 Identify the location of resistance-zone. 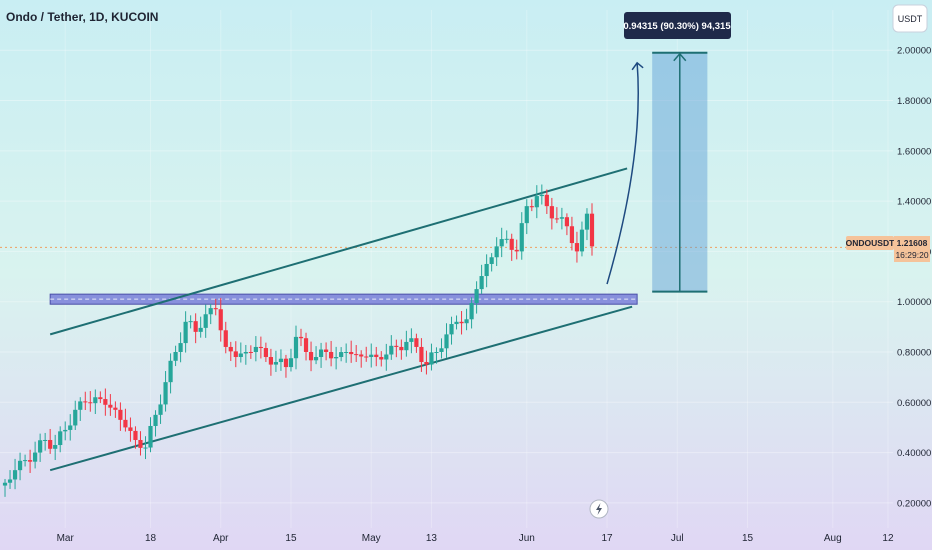
(343, 299).